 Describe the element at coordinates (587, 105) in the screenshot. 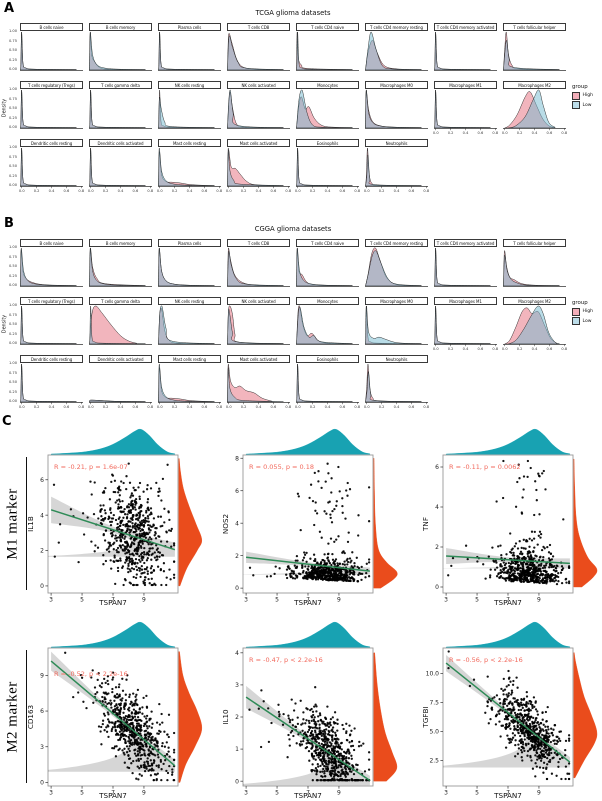

I see `legend-item-label: Low` at that location.